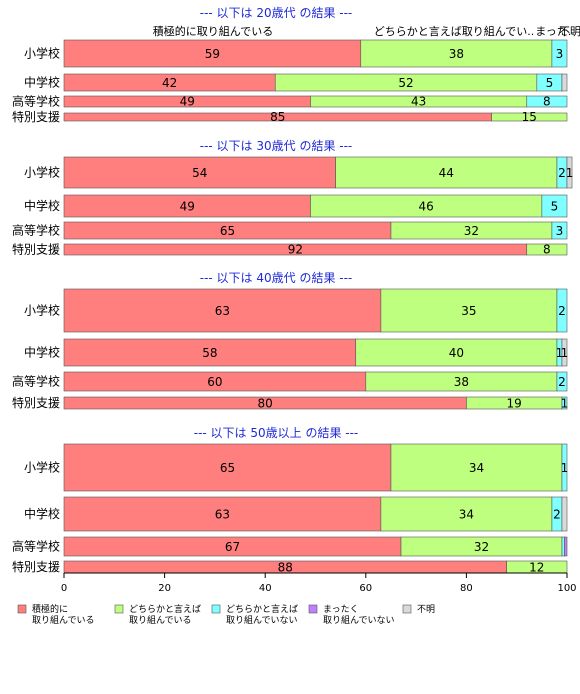  What do you see at coordinates (276, 146) in the screenshot?
I see `section-title: --- 以下は 30歳代 の結果 ---` at bounding box center [276, 146].